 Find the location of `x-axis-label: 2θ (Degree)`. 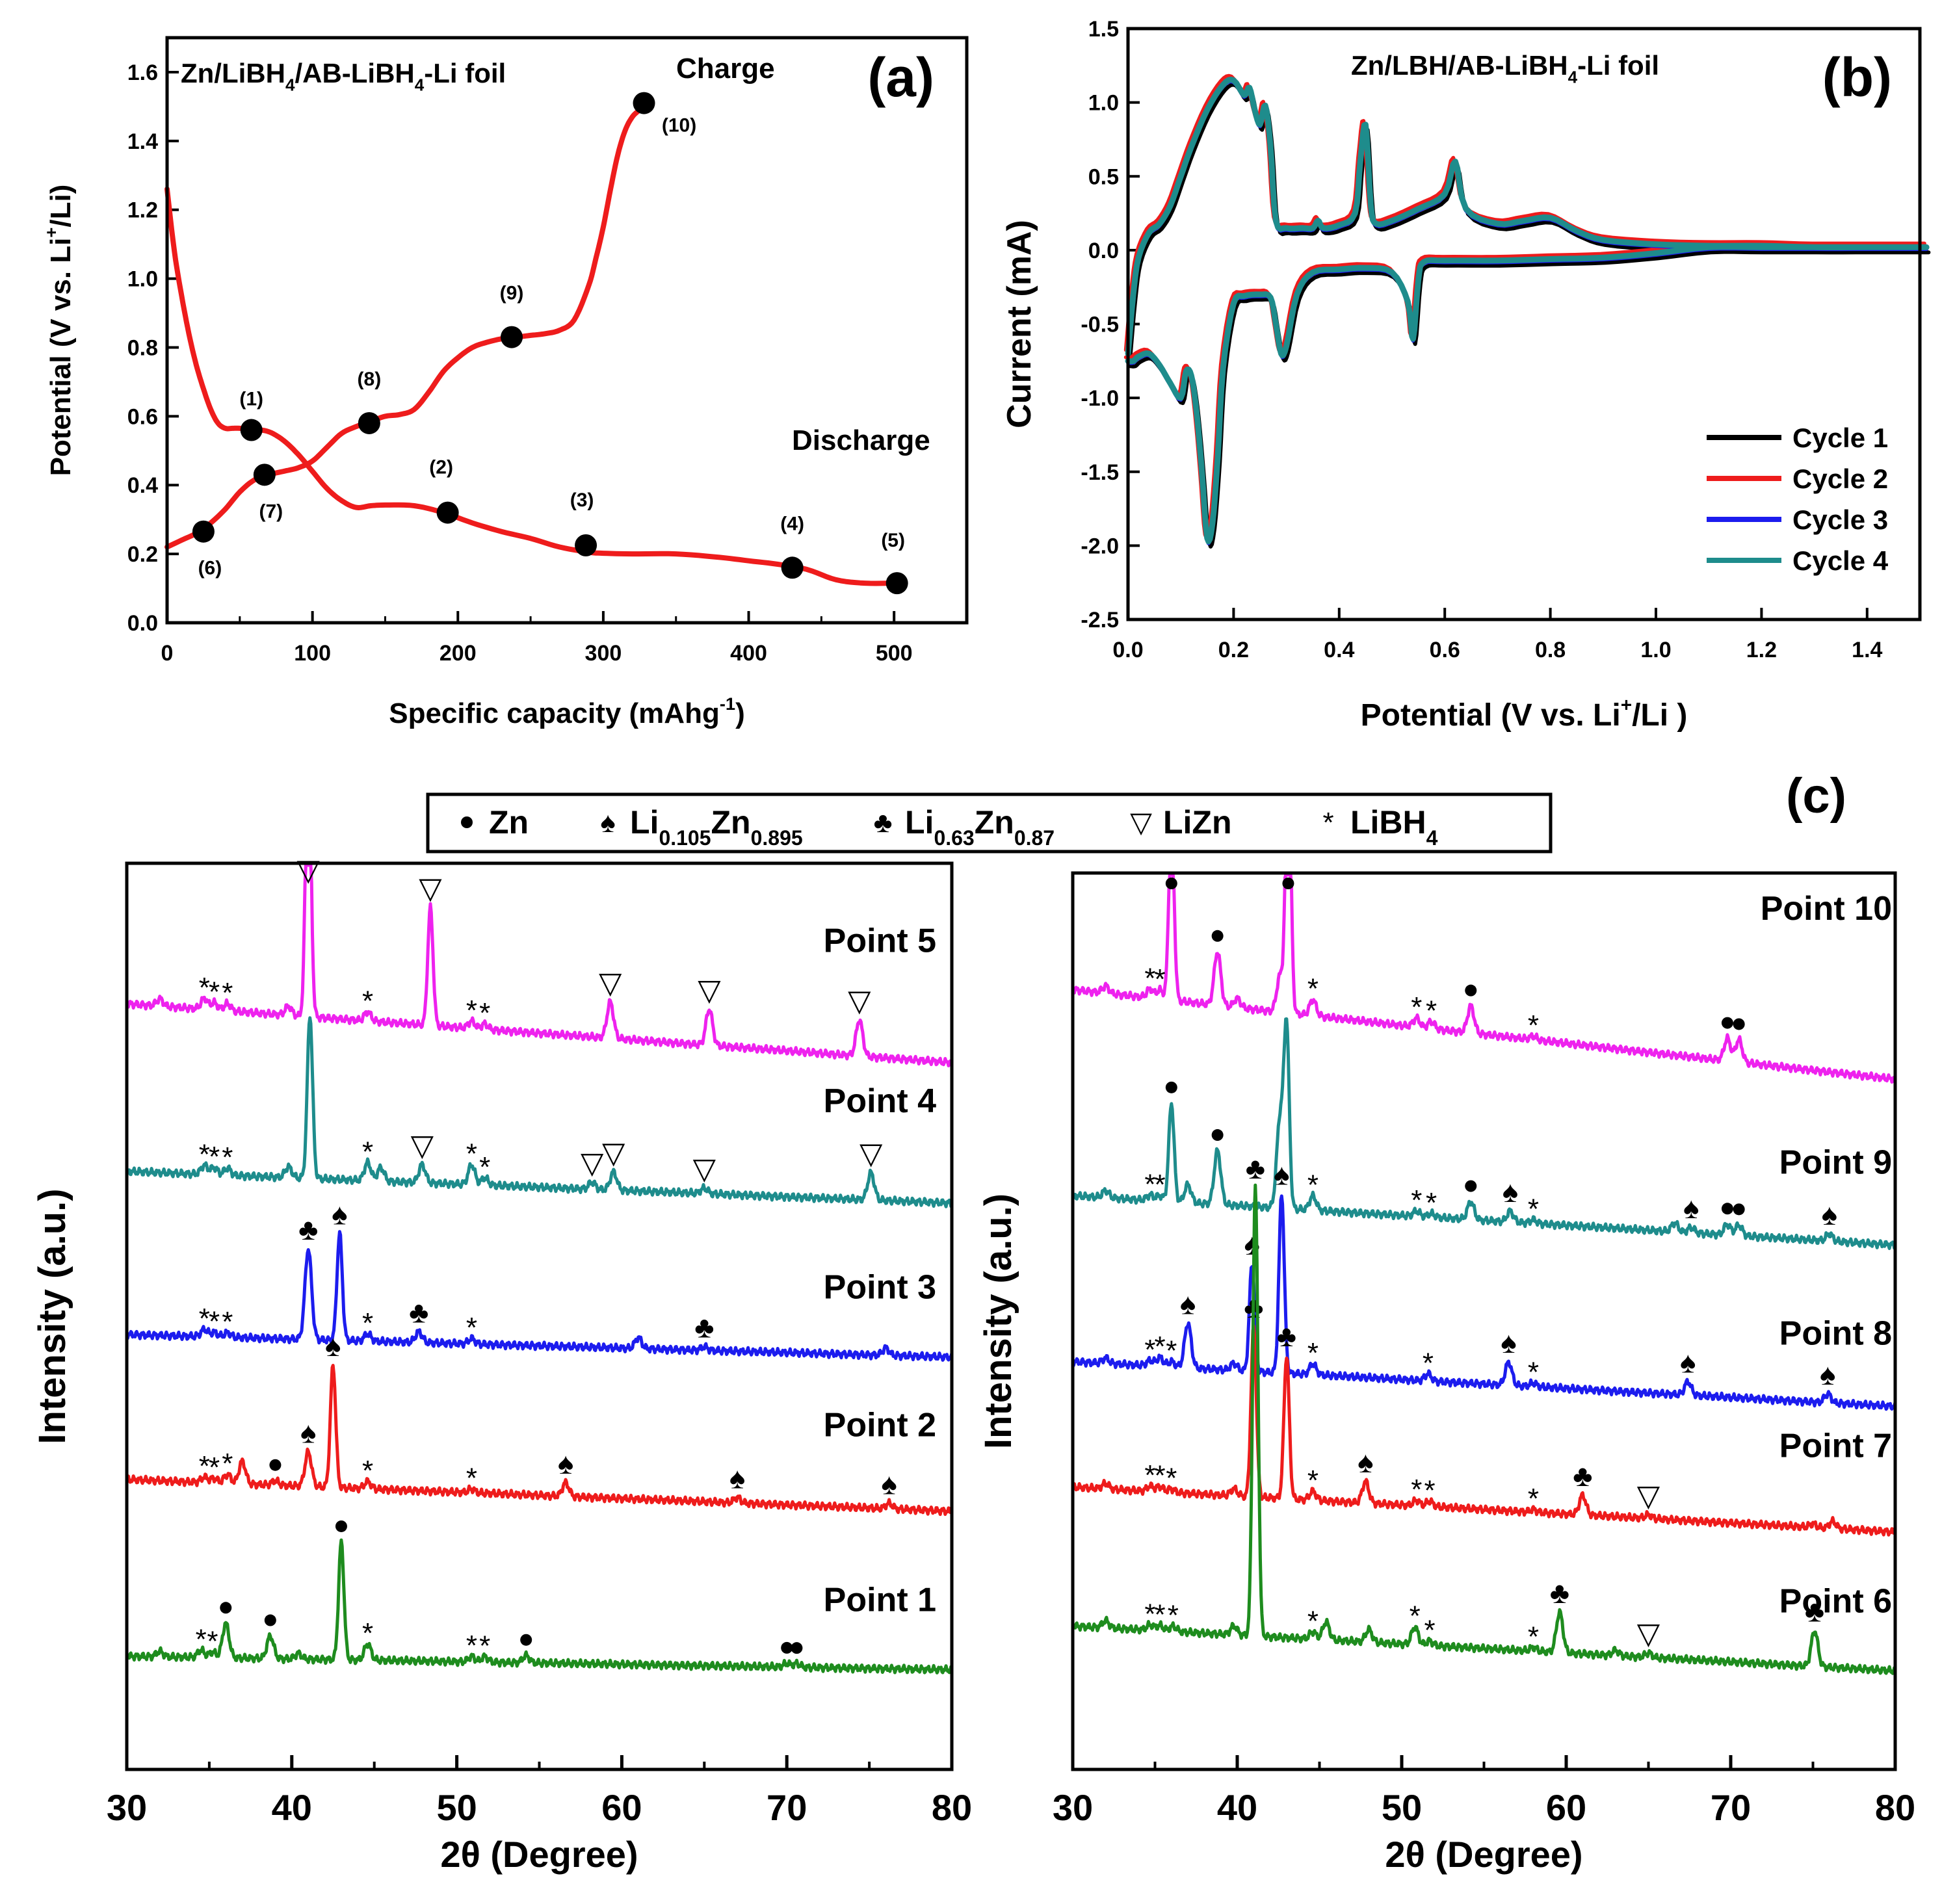

x-axis-label: 2θ (Degree) is located at coordinates (1484, 1855).